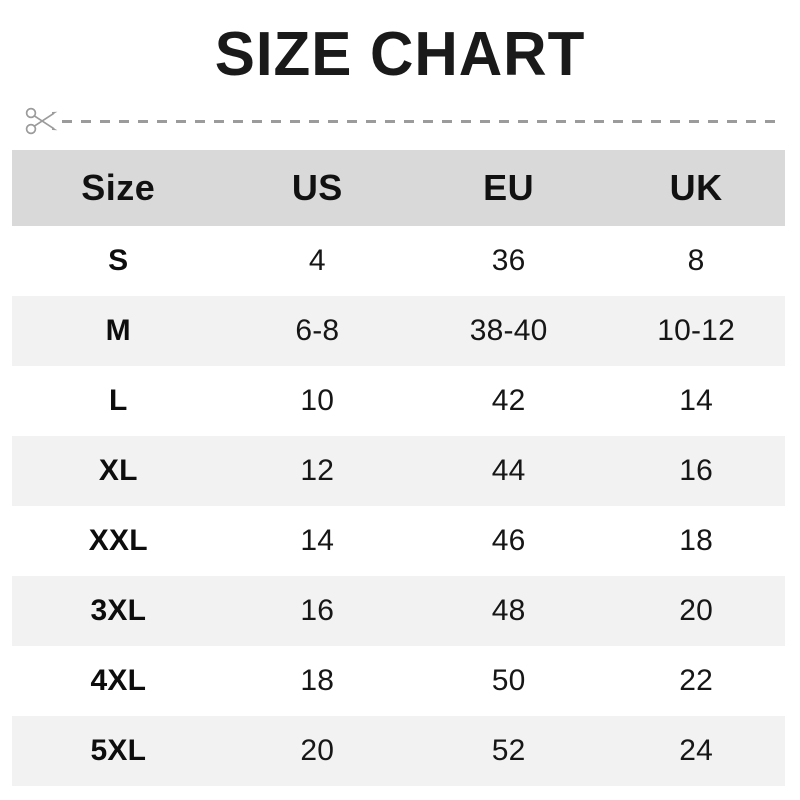 The height and width of the screenshot is (800, 800). I want to click on cell-us: 16, so click(317, 610).